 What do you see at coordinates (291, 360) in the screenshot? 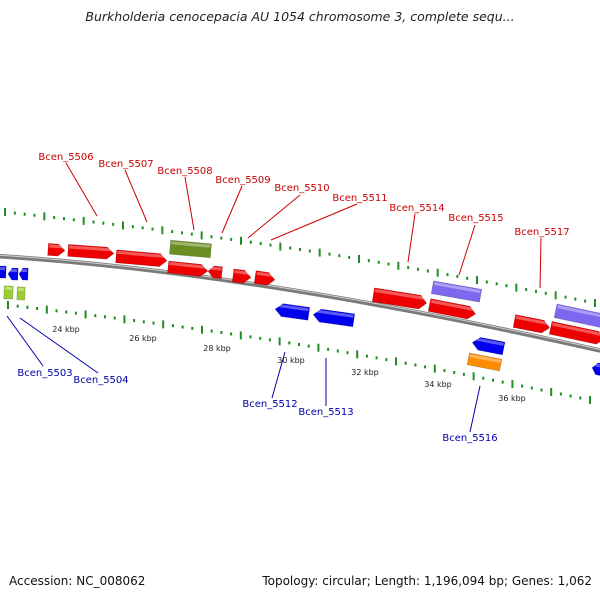
I see `scale-label: 30 kbp` at bounding box center [291, 360].